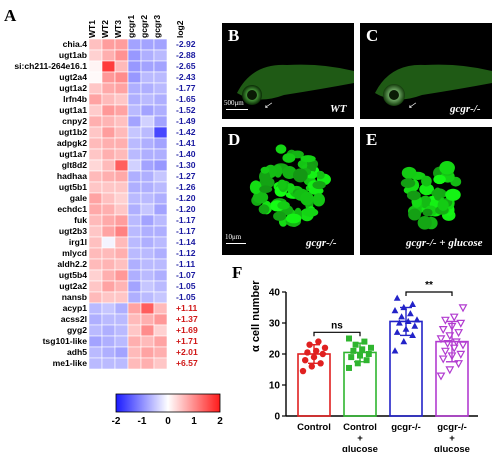  What do you see at coordinates (72, 275) in the screenshot?
I see `gene-label: ugt5b4` at bounding box center [72, 275].